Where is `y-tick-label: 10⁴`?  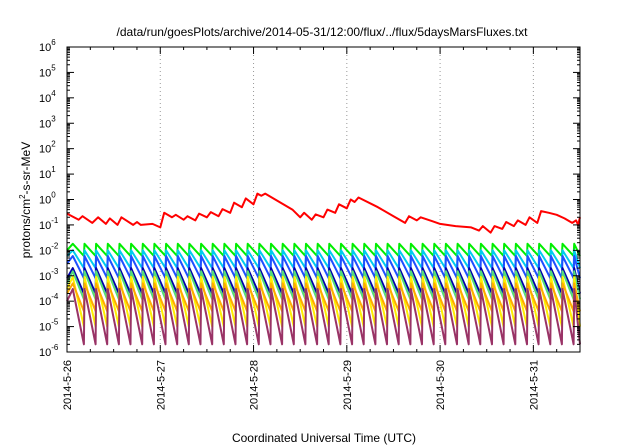
y-tick-label: 10⁴ is located at coordinates (47, 97).